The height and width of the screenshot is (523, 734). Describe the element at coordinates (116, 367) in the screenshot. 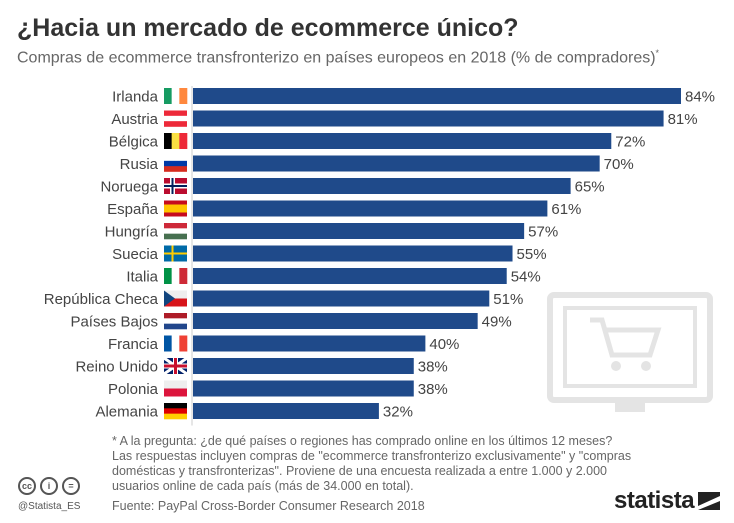

I see `category-label: Reino Unido` at that location.